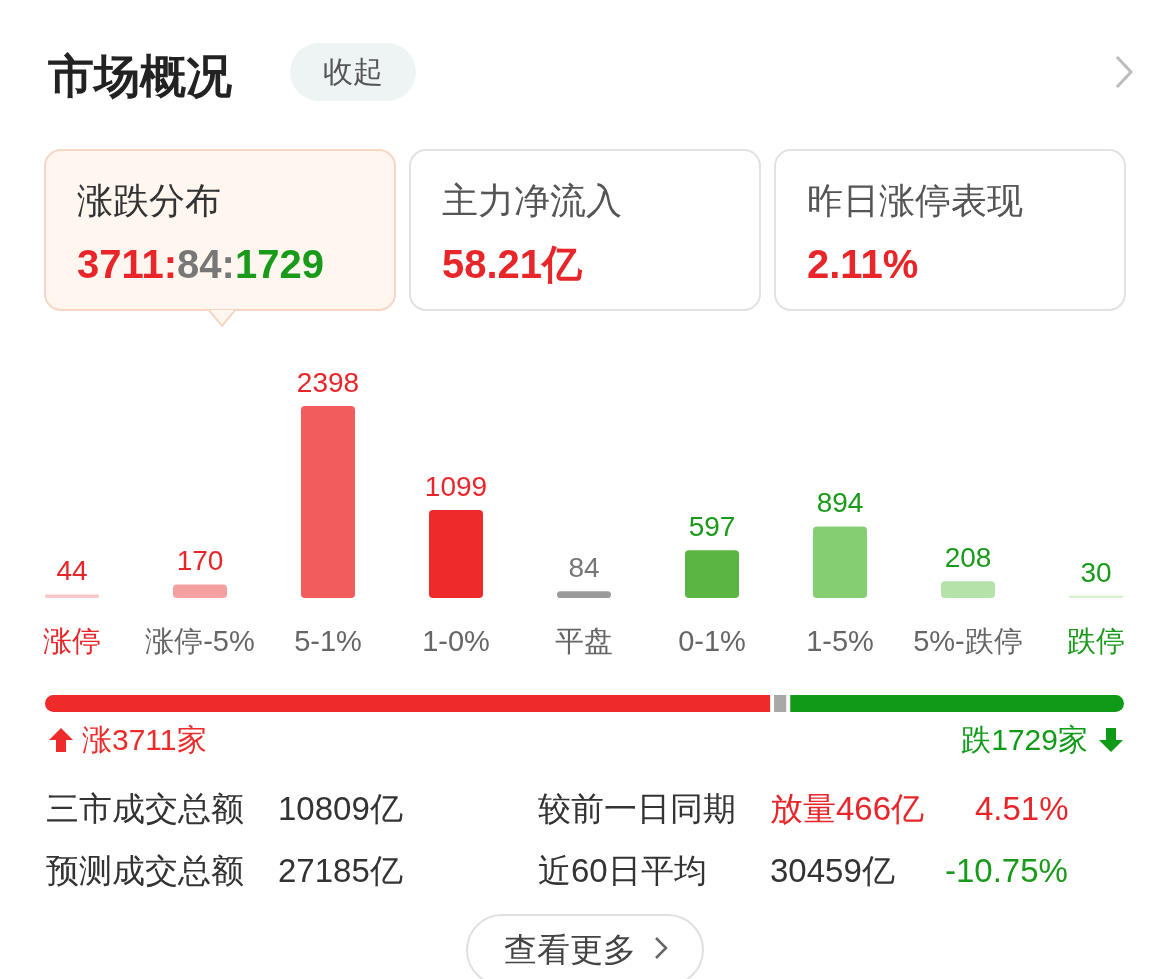 The image size is (1169, 979). What do you see at coordinates (840, 641) in the screenshot?
I see `x-tick-label: 1-5%` at bounding box center [840, 641].